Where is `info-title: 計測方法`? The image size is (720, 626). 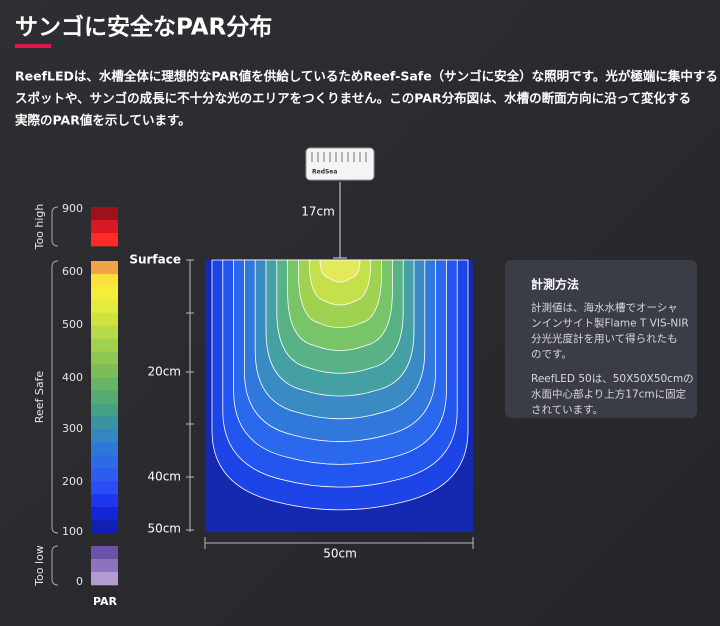 info-title: 計測方法 is located at coordinates (555, 284).